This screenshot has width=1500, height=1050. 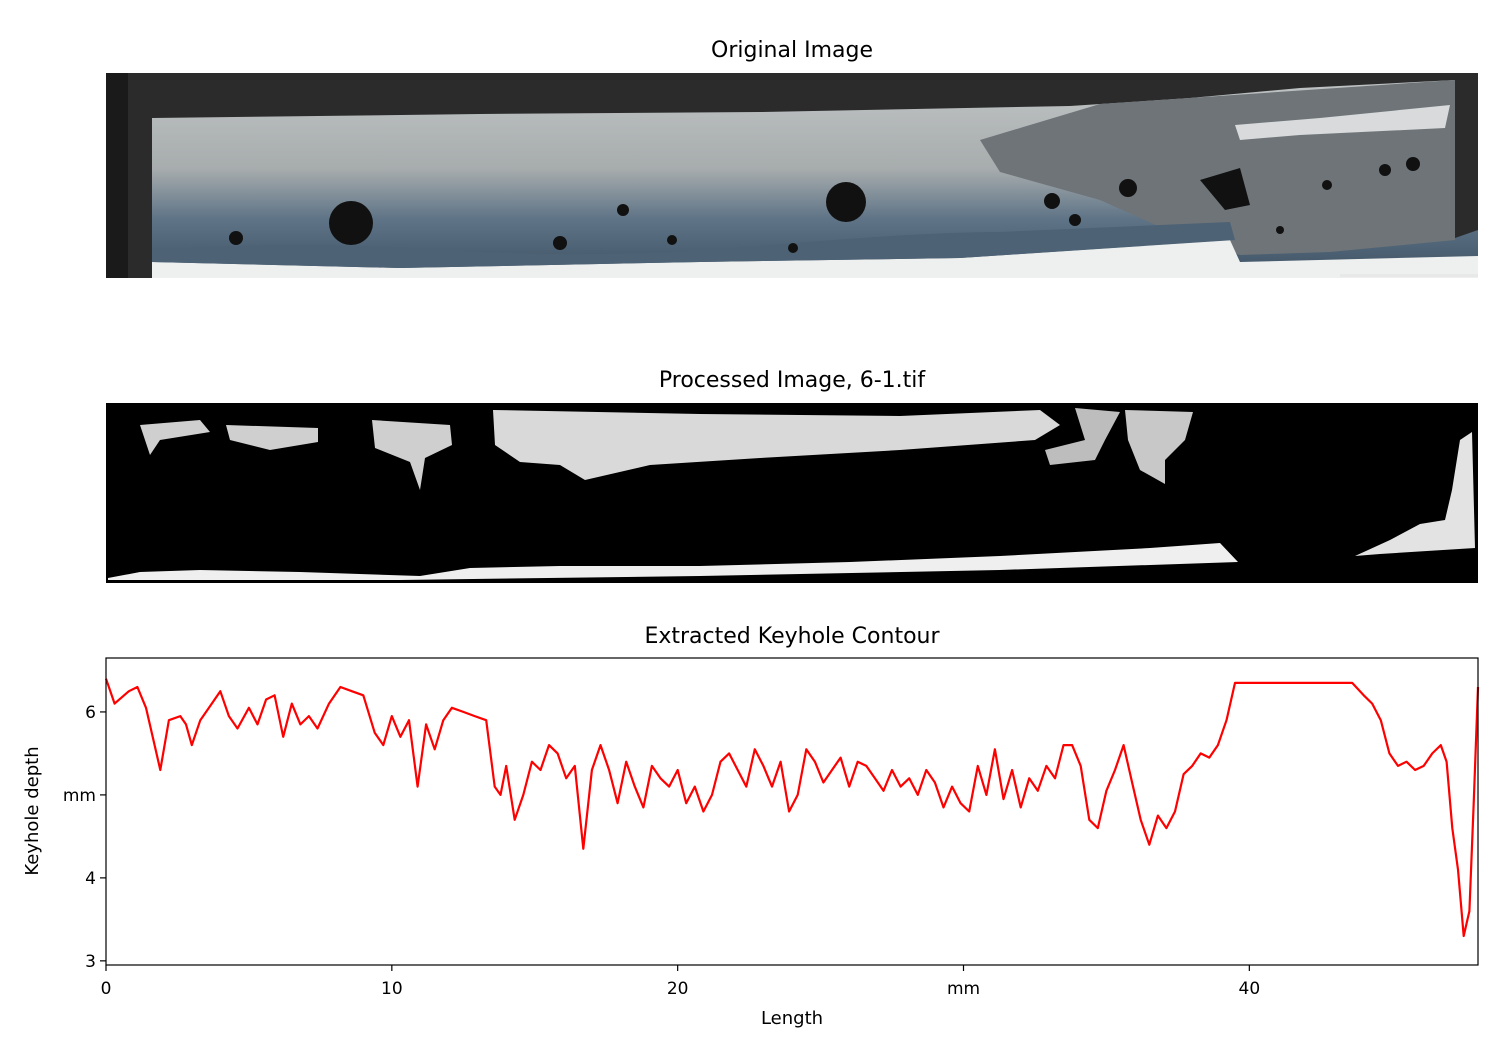 I want to click on x-axis-label: Length, so click(x=792, y=1018).